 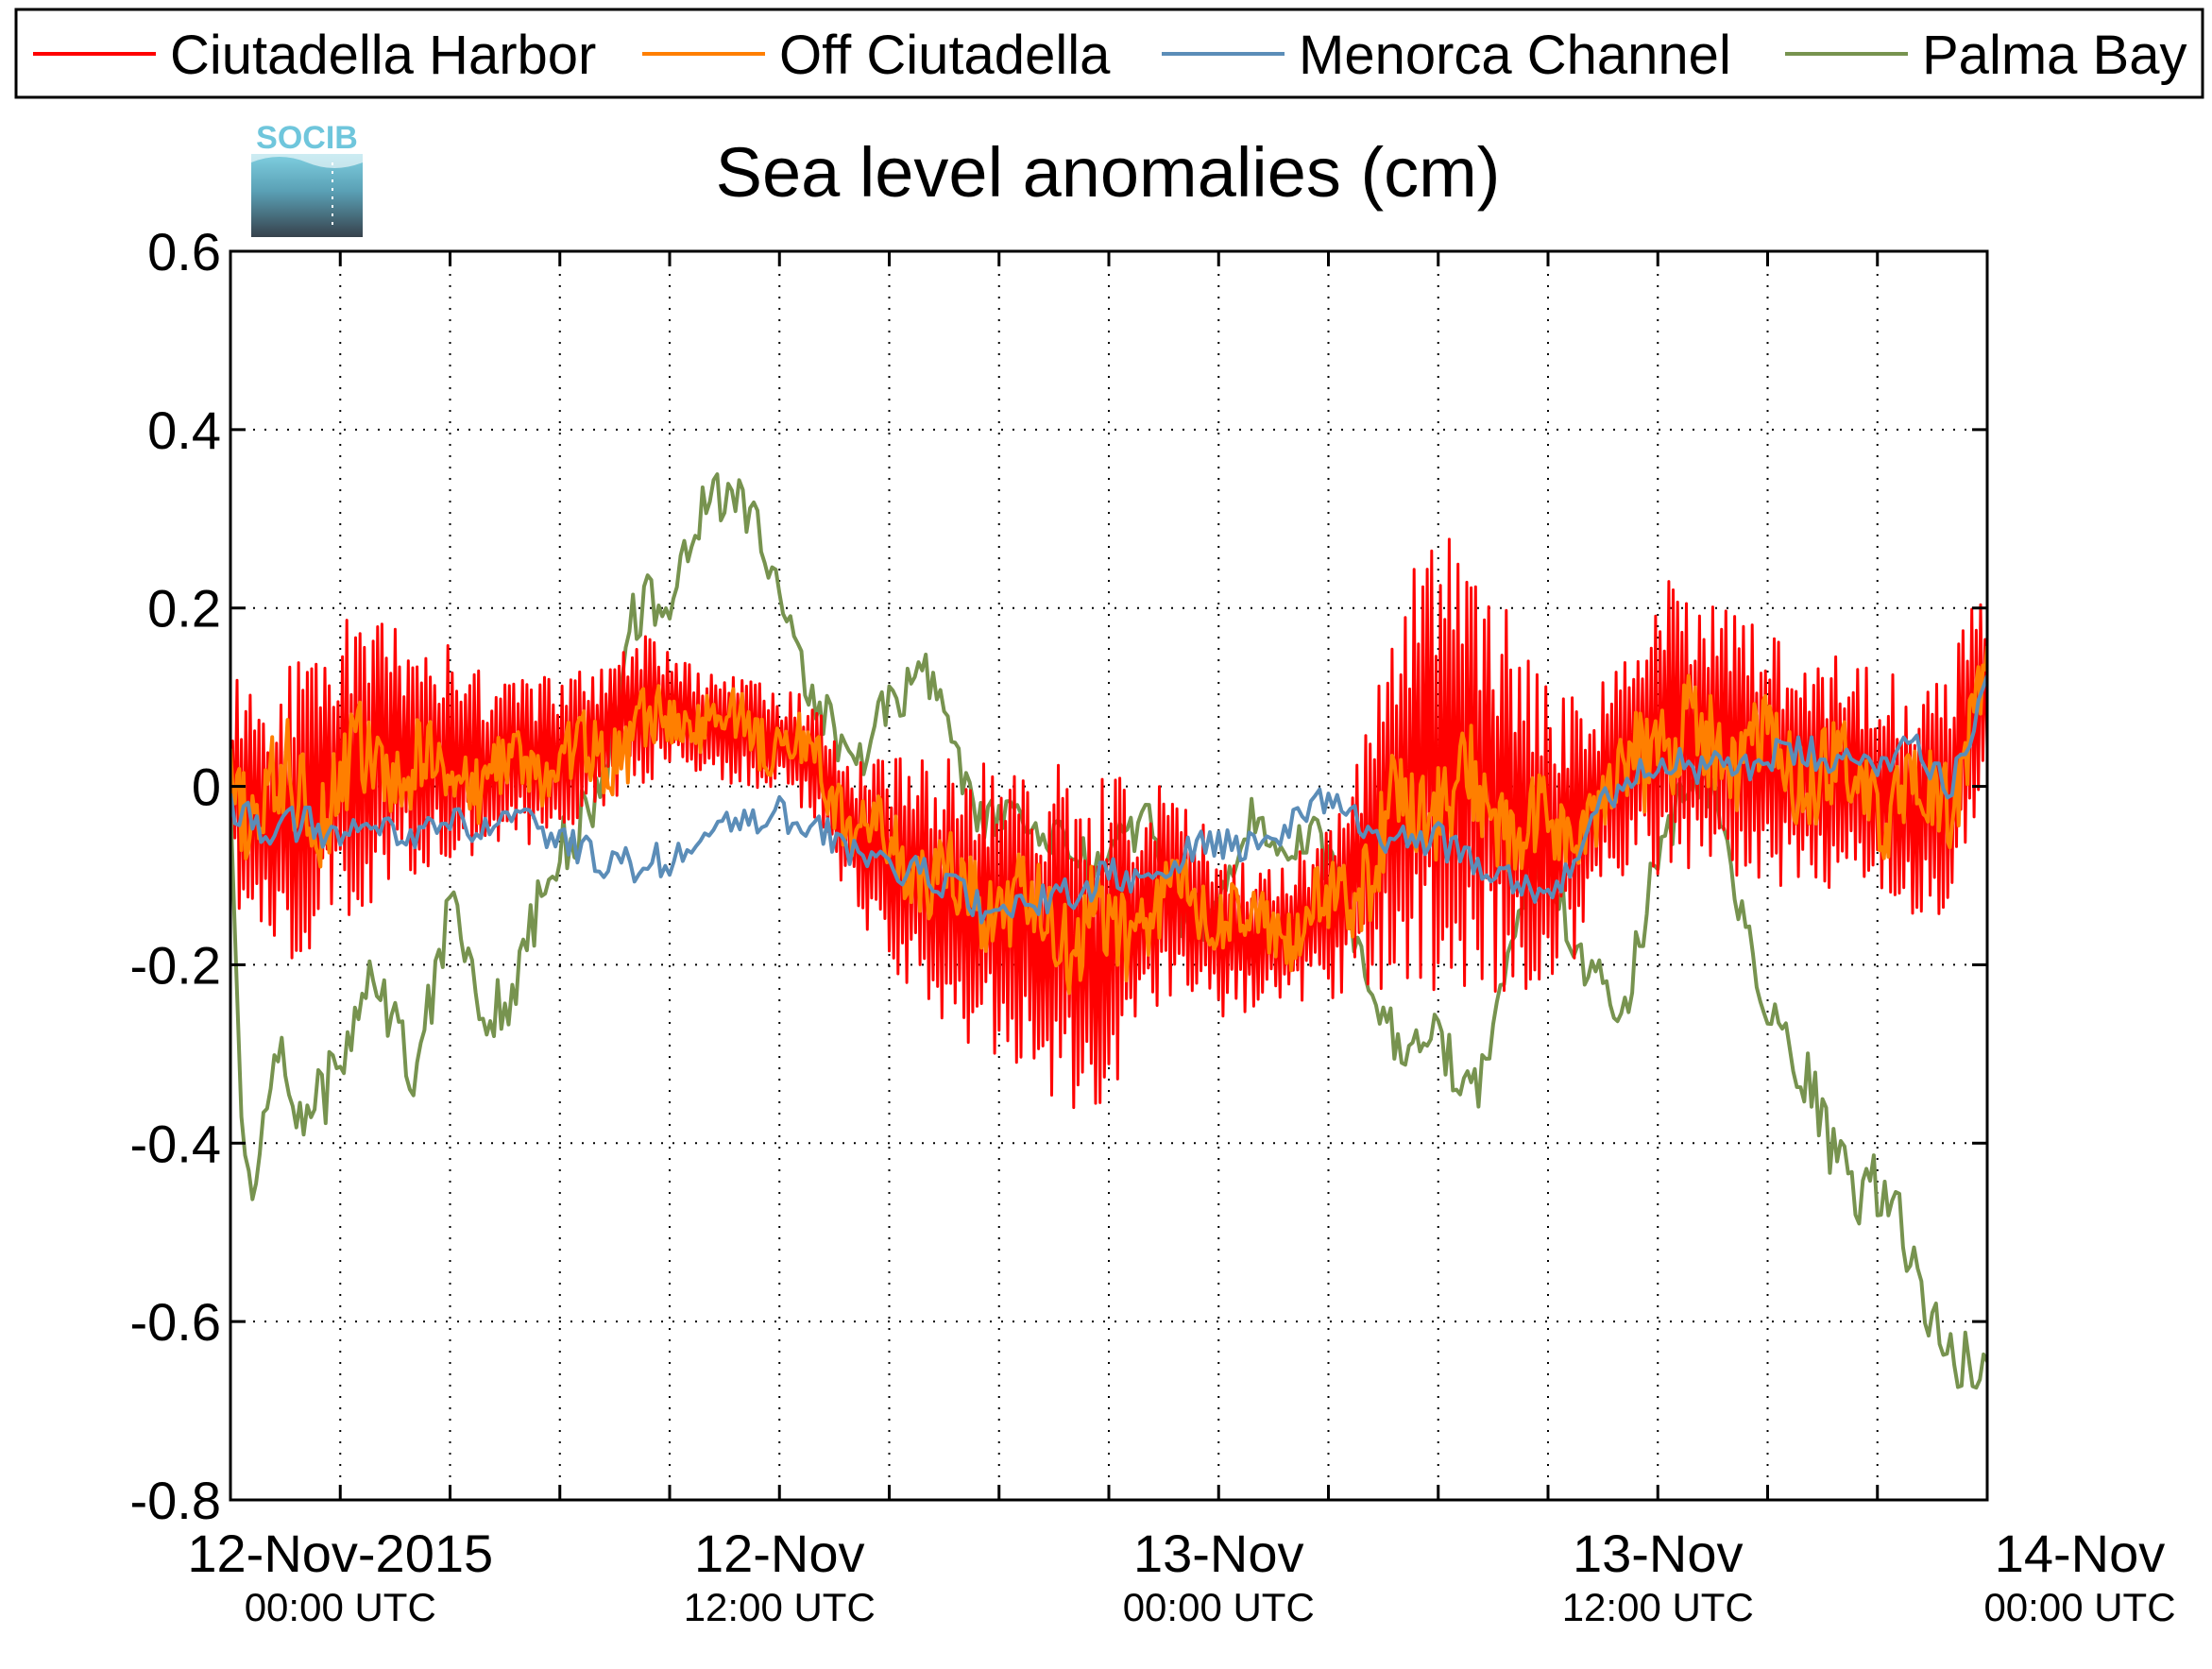 What do you see at coordinates (184, 252) in the screenshot?
I see `y-tick-label: 0.6` at bounding box center [184, 252].